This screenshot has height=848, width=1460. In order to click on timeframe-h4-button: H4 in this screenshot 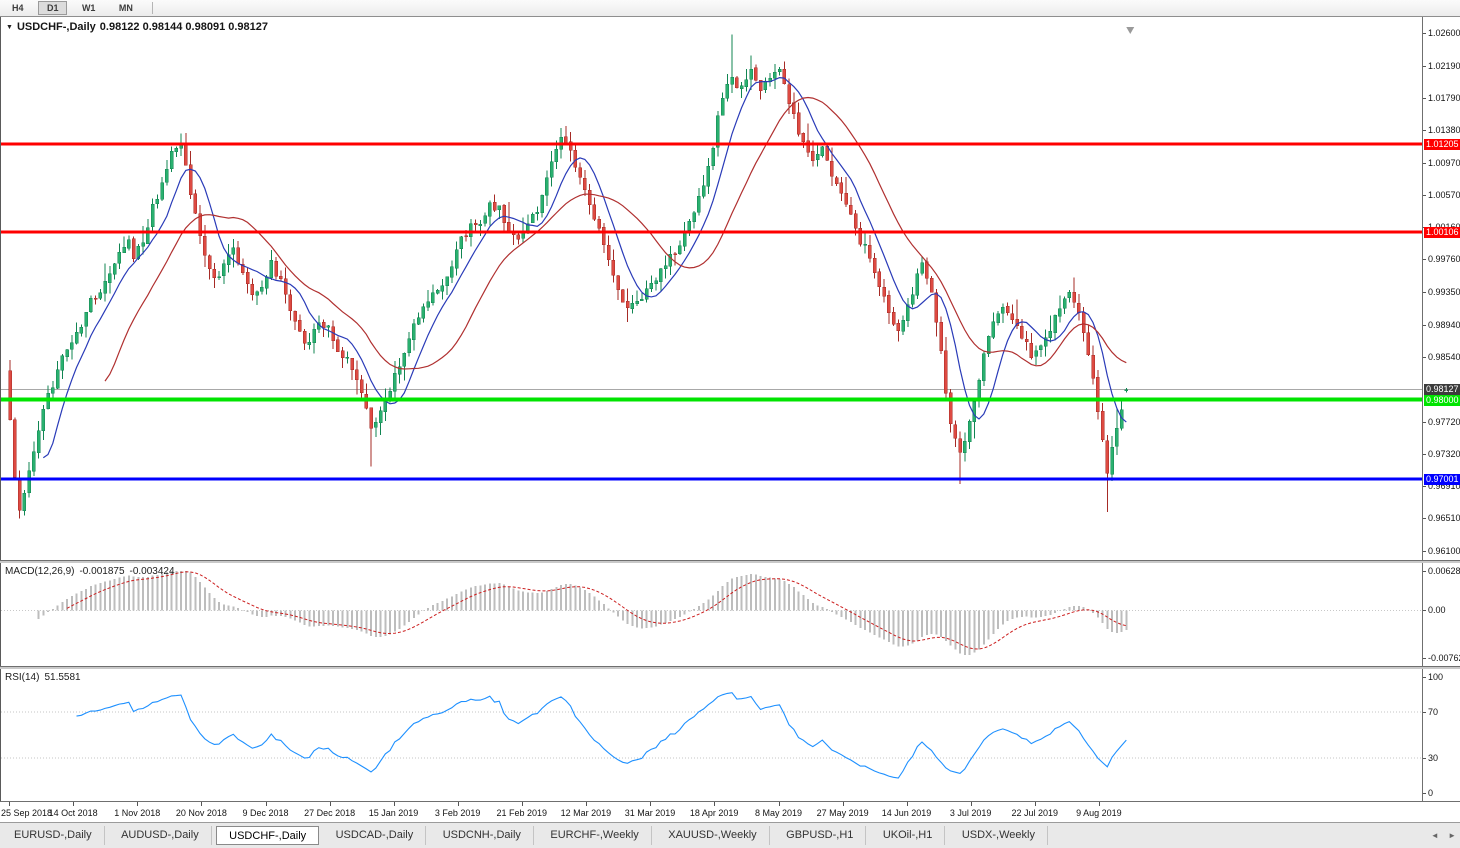, I will do `click(18, 8)`.